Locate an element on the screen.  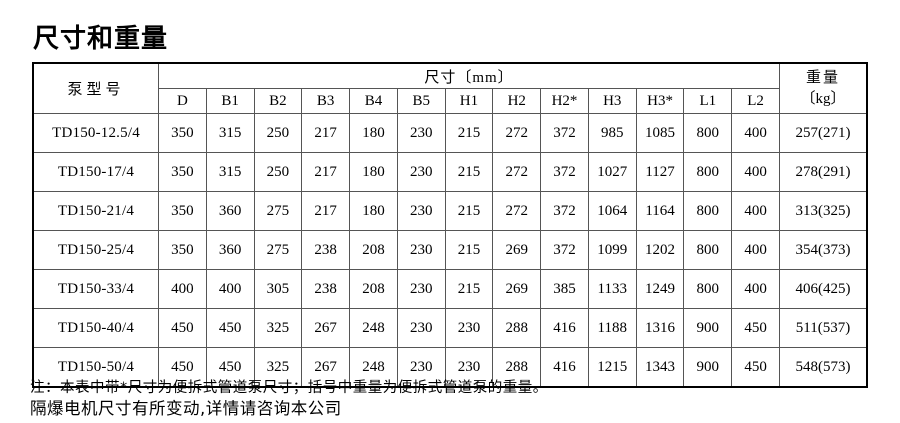
column-header-h3-star: H3* is located at coordinates (660, 101).